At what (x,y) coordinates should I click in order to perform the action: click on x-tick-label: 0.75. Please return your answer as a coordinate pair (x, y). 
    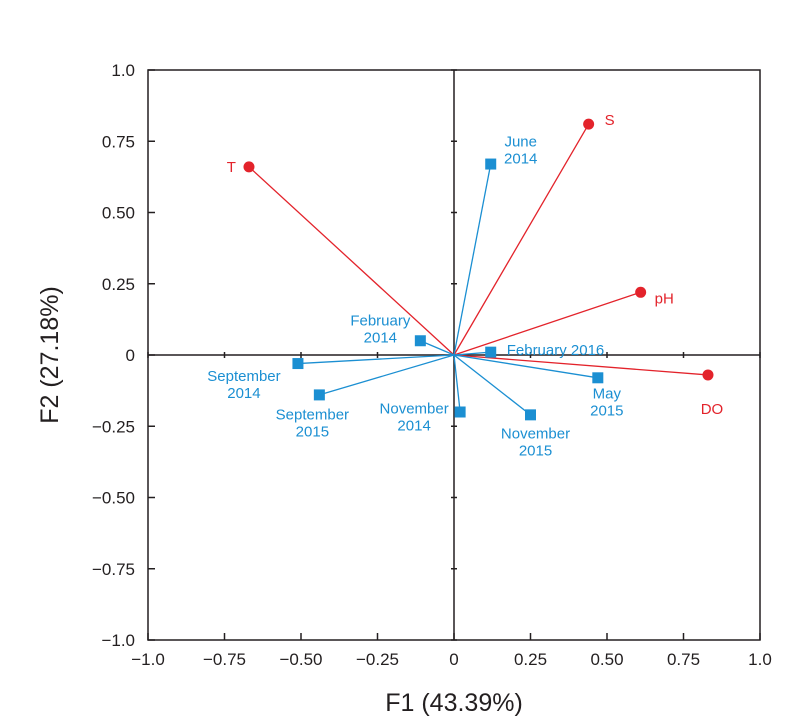
    Looking at the image, I should click on (683, 659).